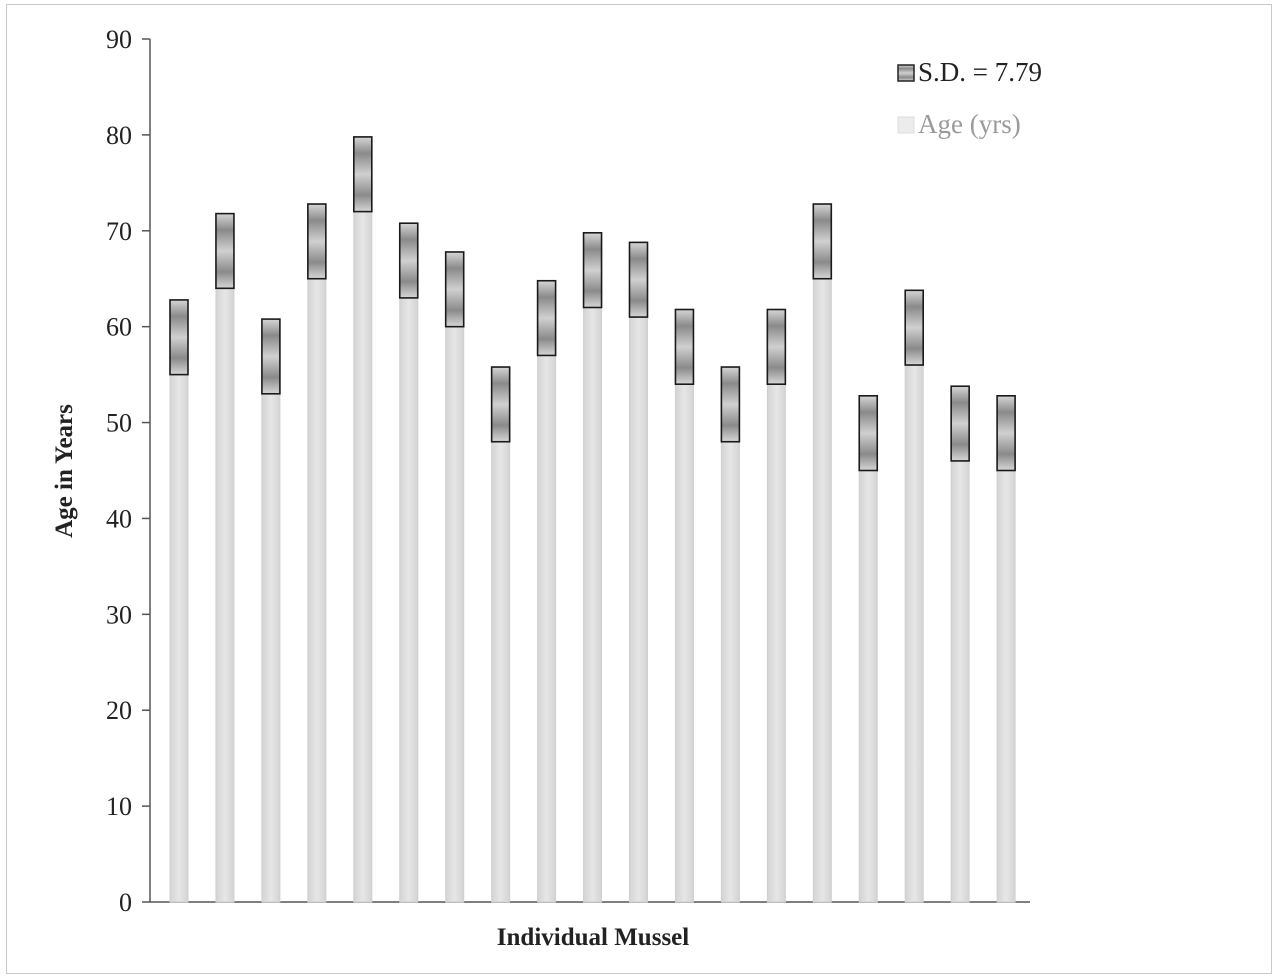 This screenshot has width=1279, height=980. What do you see at coordinates (119, 327) in the screenshot?
I see `y-tick-label: 60` at bounding box center [119, 327].